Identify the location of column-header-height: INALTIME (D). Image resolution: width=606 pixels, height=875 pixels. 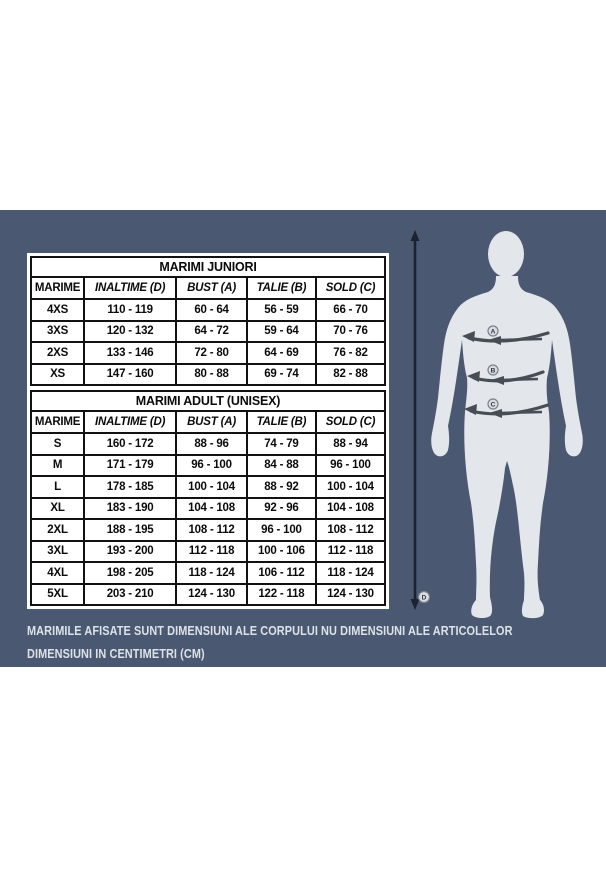
(130, 288).